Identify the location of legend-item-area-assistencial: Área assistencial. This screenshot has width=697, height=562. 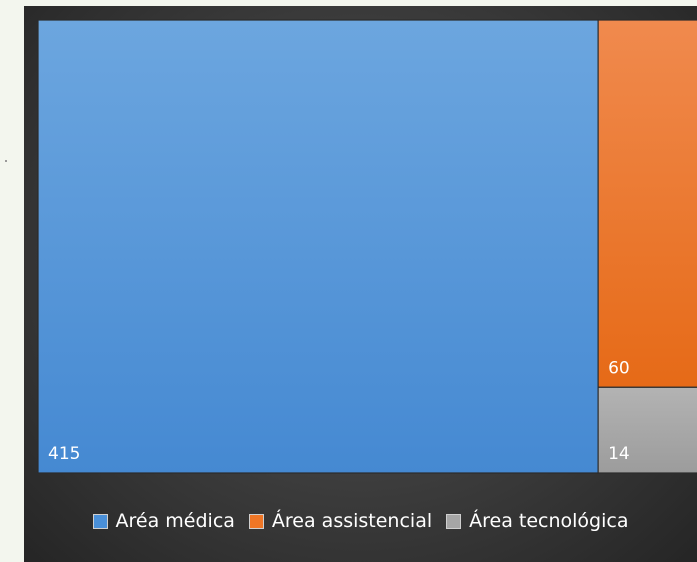
(340, 521).